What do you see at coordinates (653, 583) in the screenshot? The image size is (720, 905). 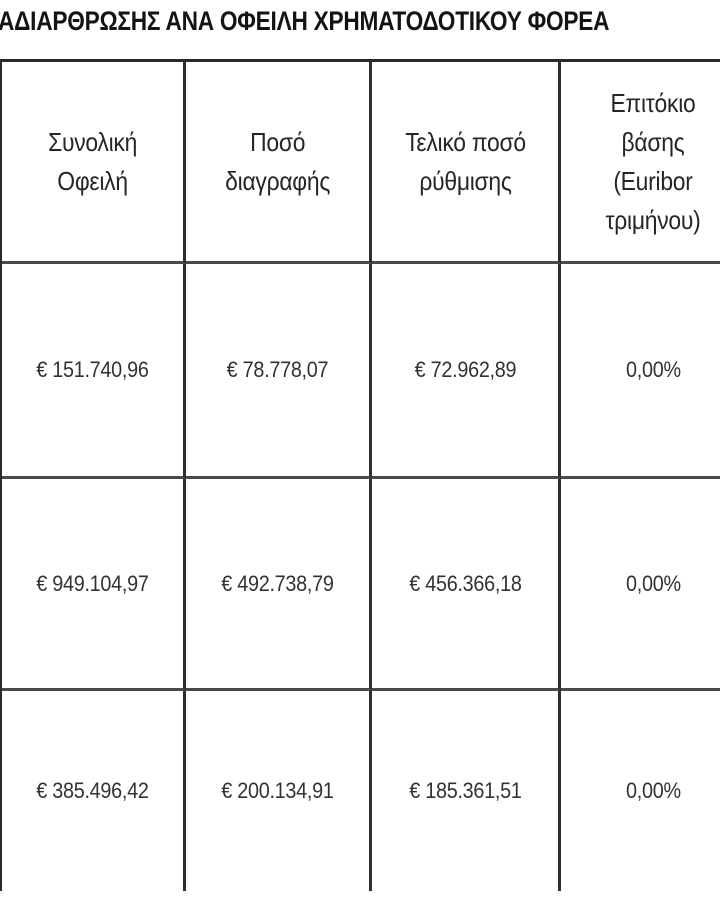 I see `value-row2-rate: 0,00%` at bounding box center [653, 583].